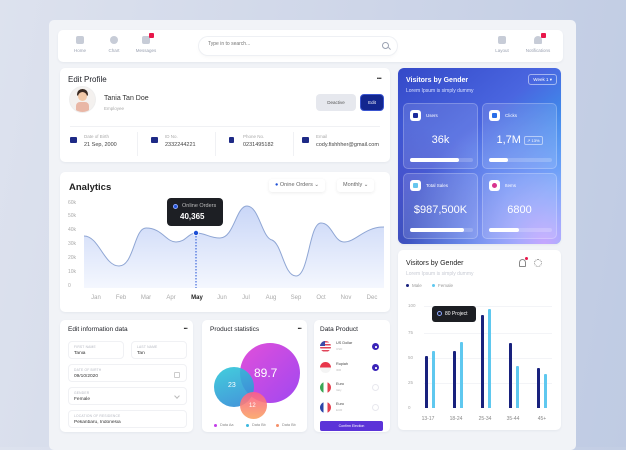  What do you see at coordinates (353, 369) in the screenshot?
I see `currency-option-idr: Rupiah IDR` at bounding box center [353, 369].